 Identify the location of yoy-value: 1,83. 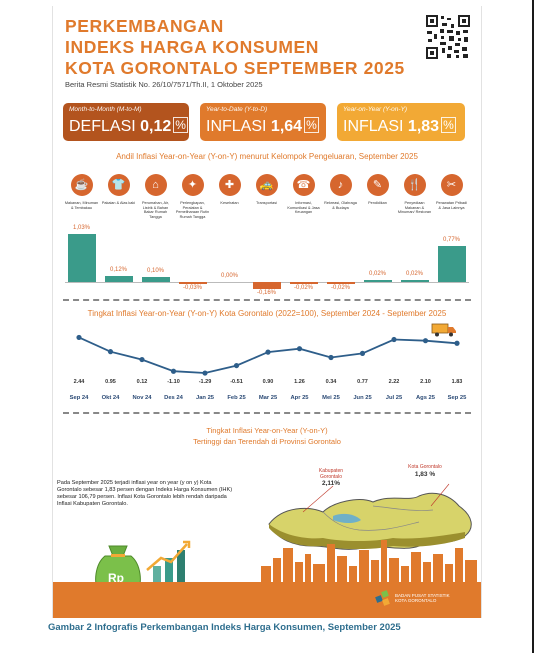
(423, 126).